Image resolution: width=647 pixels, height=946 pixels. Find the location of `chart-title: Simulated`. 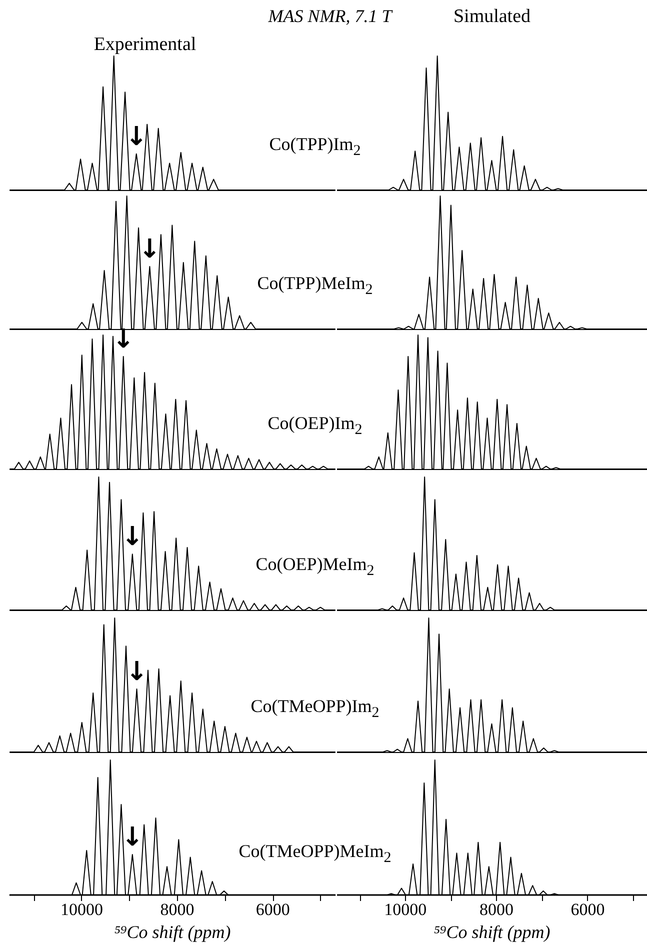

chart-title: Simulated is located at coordinates (492, 16).